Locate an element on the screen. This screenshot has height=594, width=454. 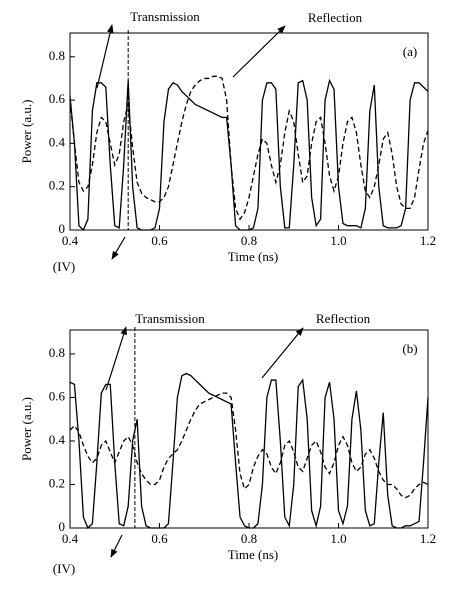
series-line is located at coordinates (249, 445).